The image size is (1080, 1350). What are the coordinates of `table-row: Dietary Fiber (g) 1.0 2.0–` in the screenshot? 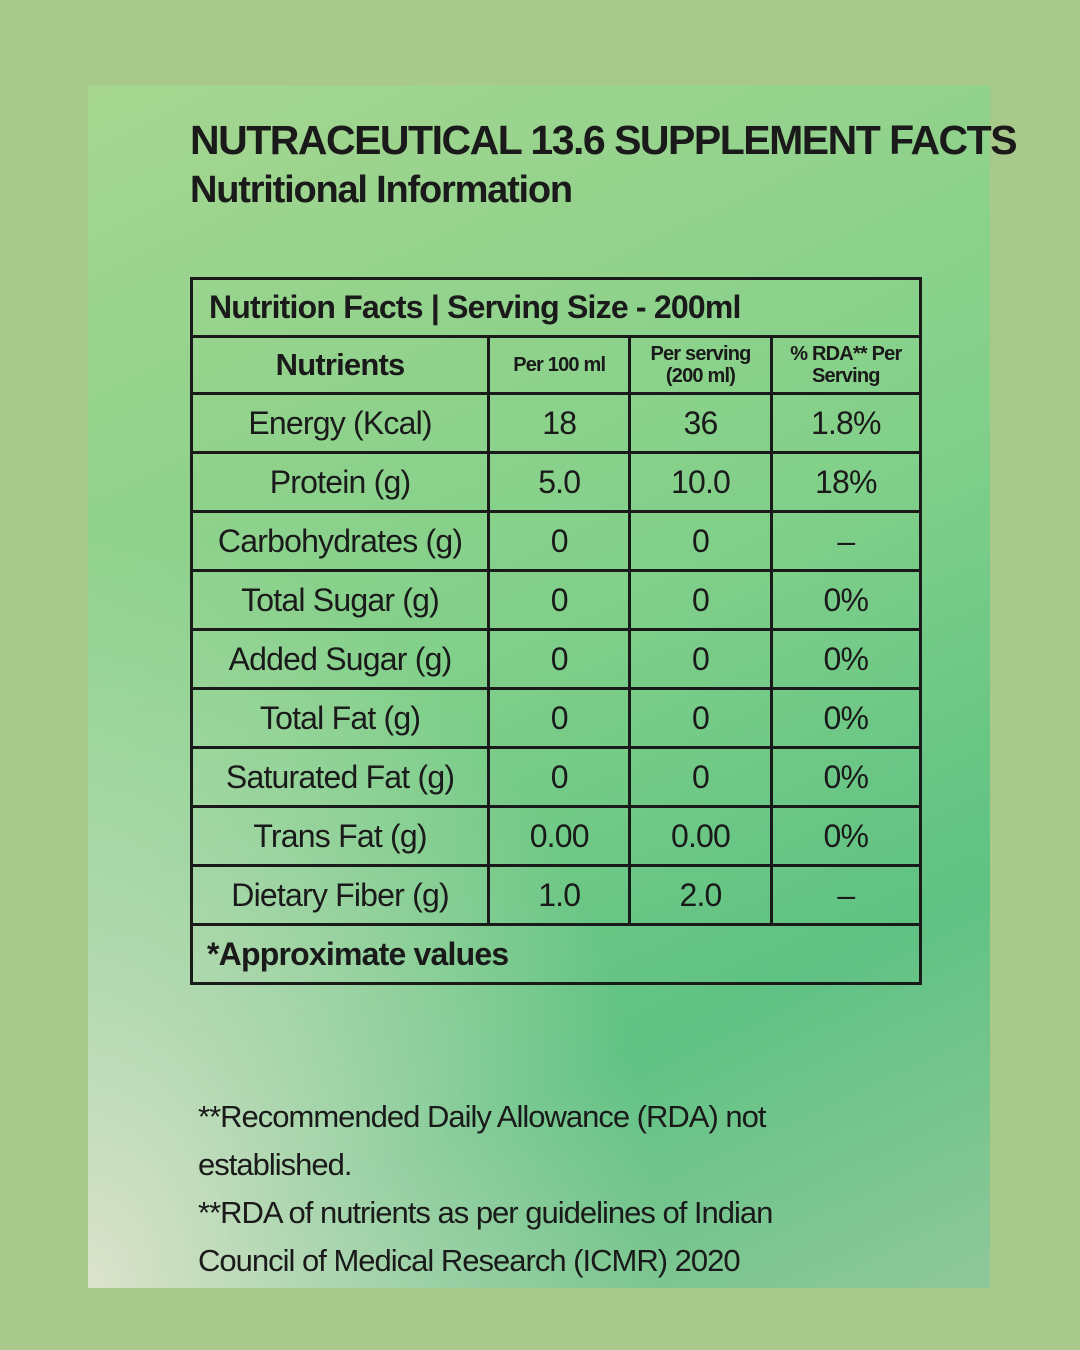 It's located at (556, 895).